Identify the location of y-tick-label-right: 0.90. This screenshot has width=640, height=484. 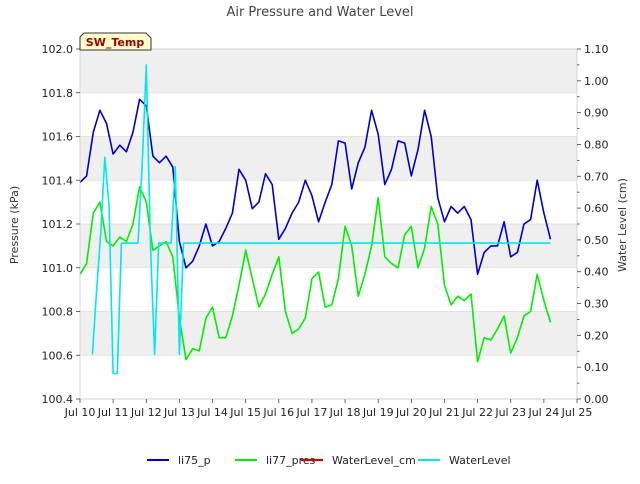
(596, 113).